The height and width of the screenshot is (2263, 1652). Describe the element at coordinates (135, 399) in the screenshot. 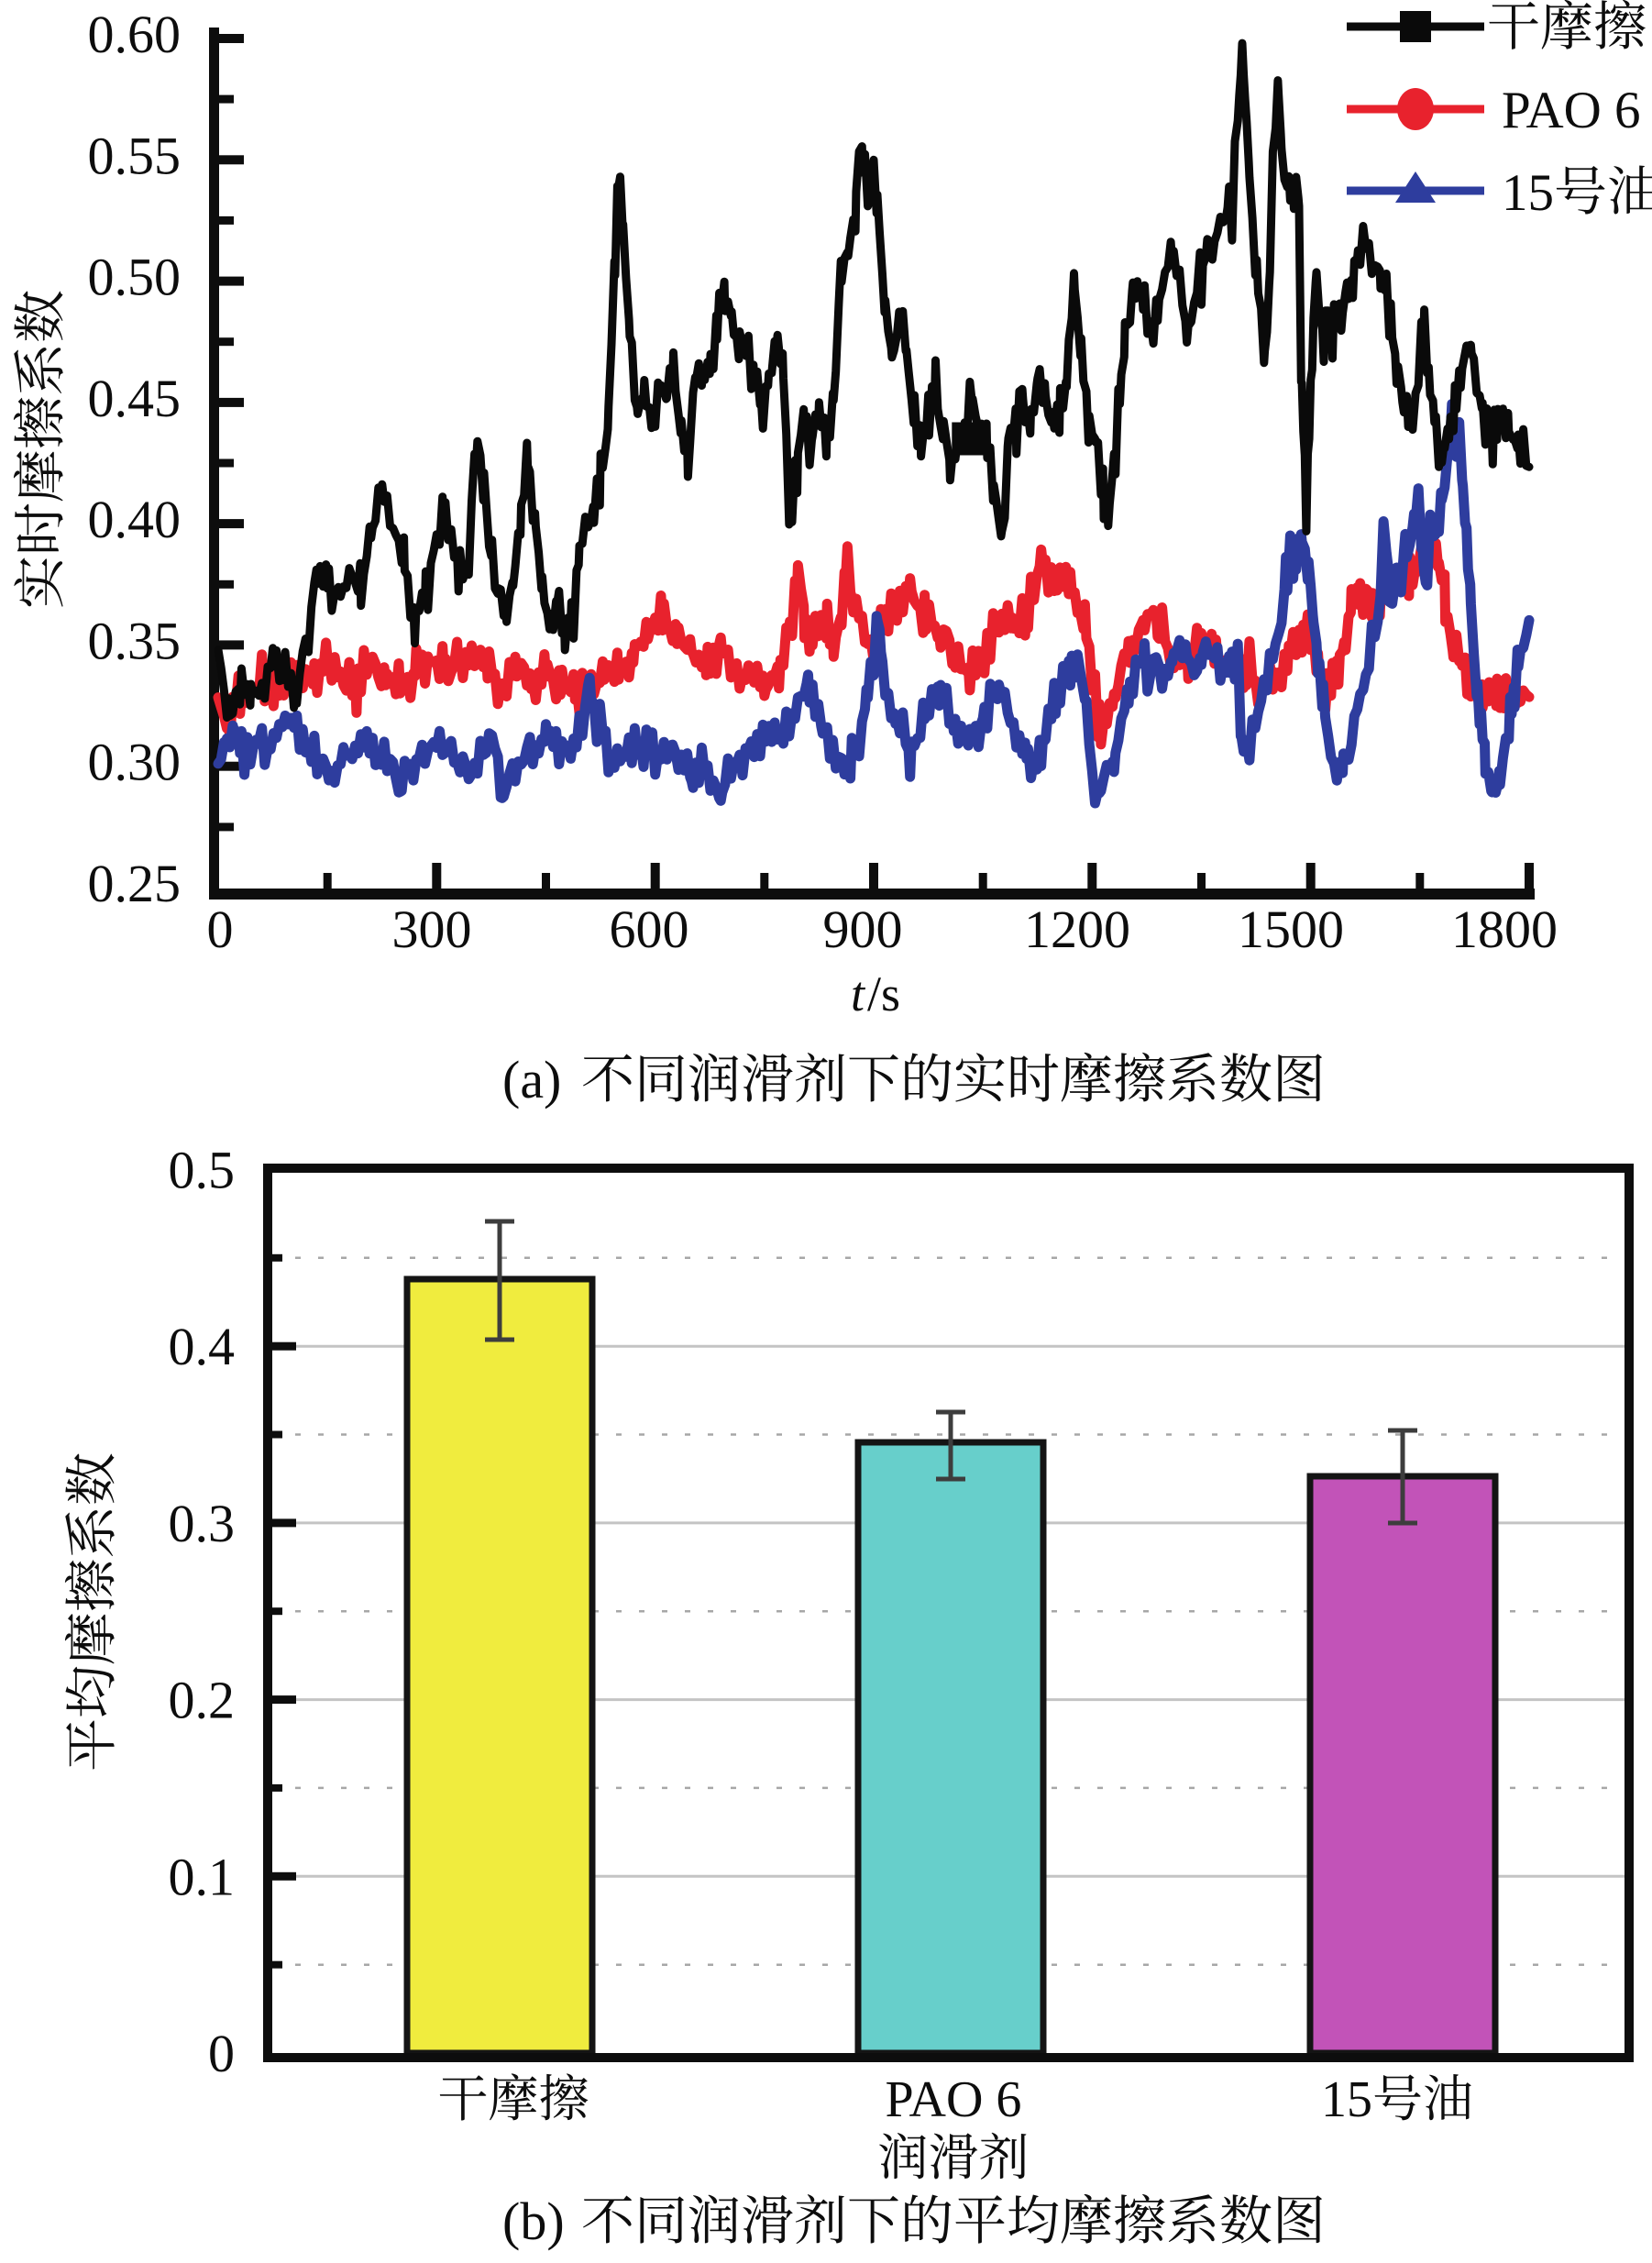

I see `svg-text: 0.45` at that location.